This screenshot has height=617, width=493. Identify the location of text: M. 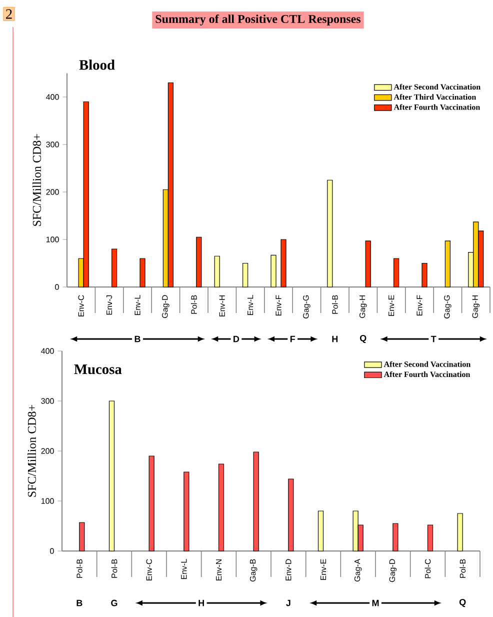
(375, 603).